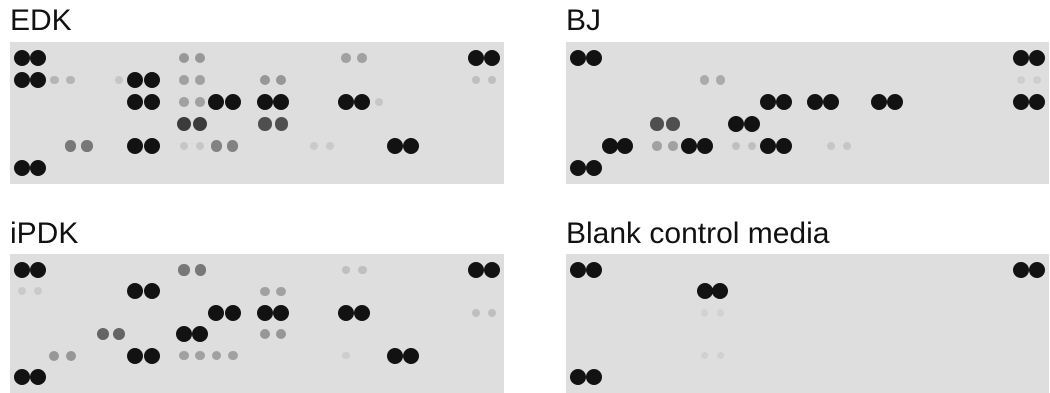 This screenshot has width=1050, height=393. Describe the element at coordinates (44, 233) in the screenshot. I see `panel-title-ipdk: iPDK` at that location.